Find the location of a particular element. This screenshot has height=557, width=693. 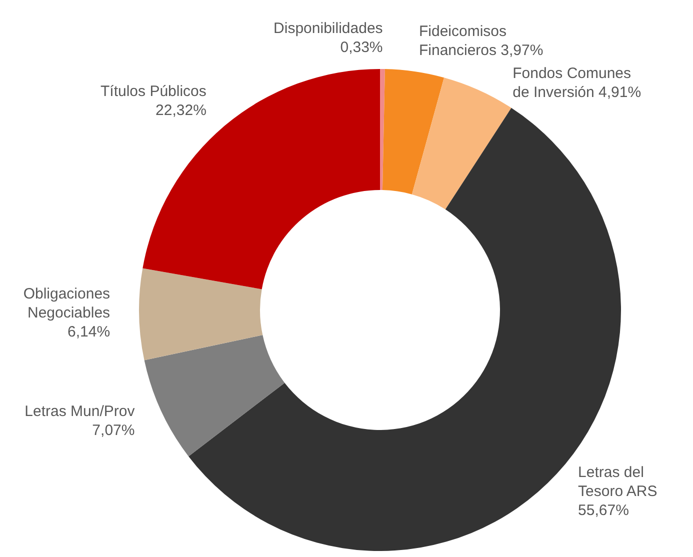

slice-label: Letras del Tesoro ARS is located at coordinates (618, 482).